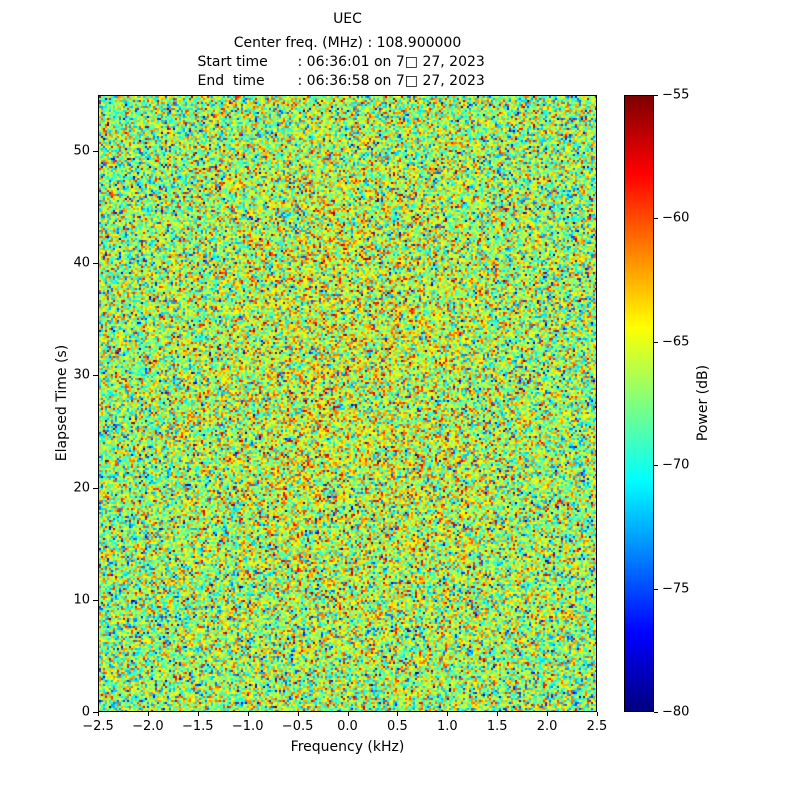 Image resolution: width=800 pixels, height=800 pixels. I want to click on y-tick-label: 50, so click(81, 151).